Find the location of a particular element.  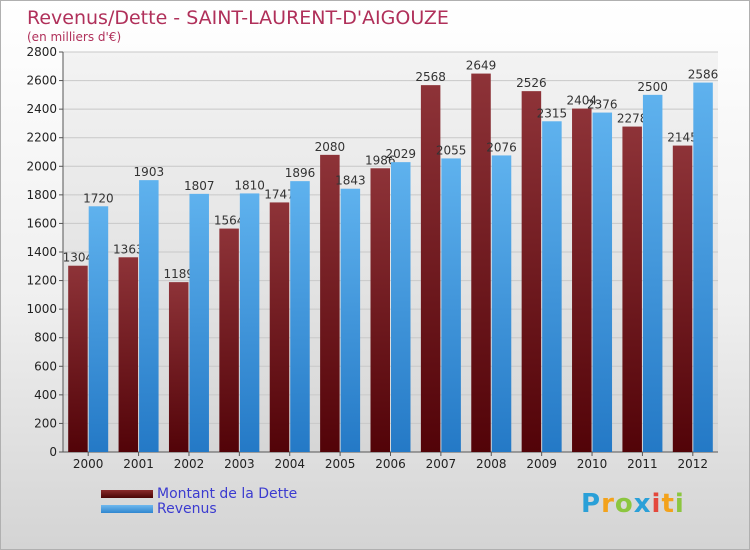

x-tick-label: 2002 is located at coordinates (189, 464).